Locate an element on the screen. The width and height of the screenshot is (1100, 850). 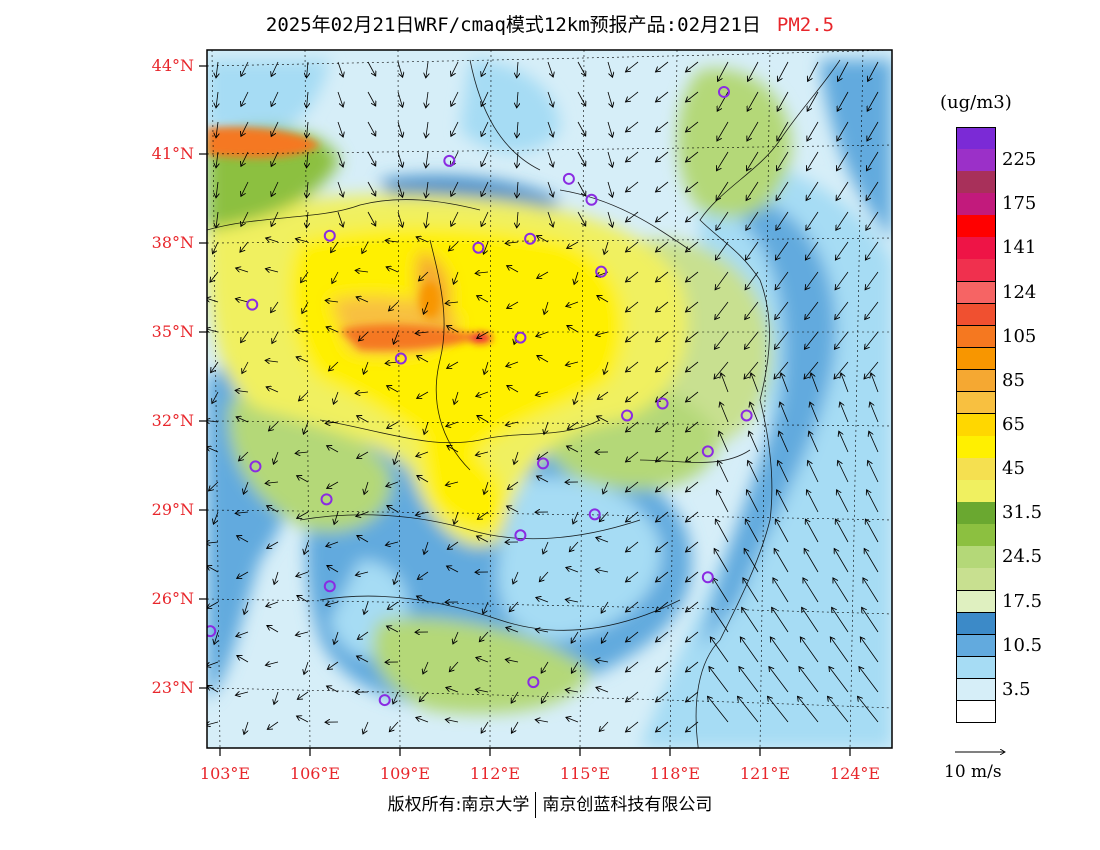
lon-label-121e: 121°E is located at coordinates (765, 773).